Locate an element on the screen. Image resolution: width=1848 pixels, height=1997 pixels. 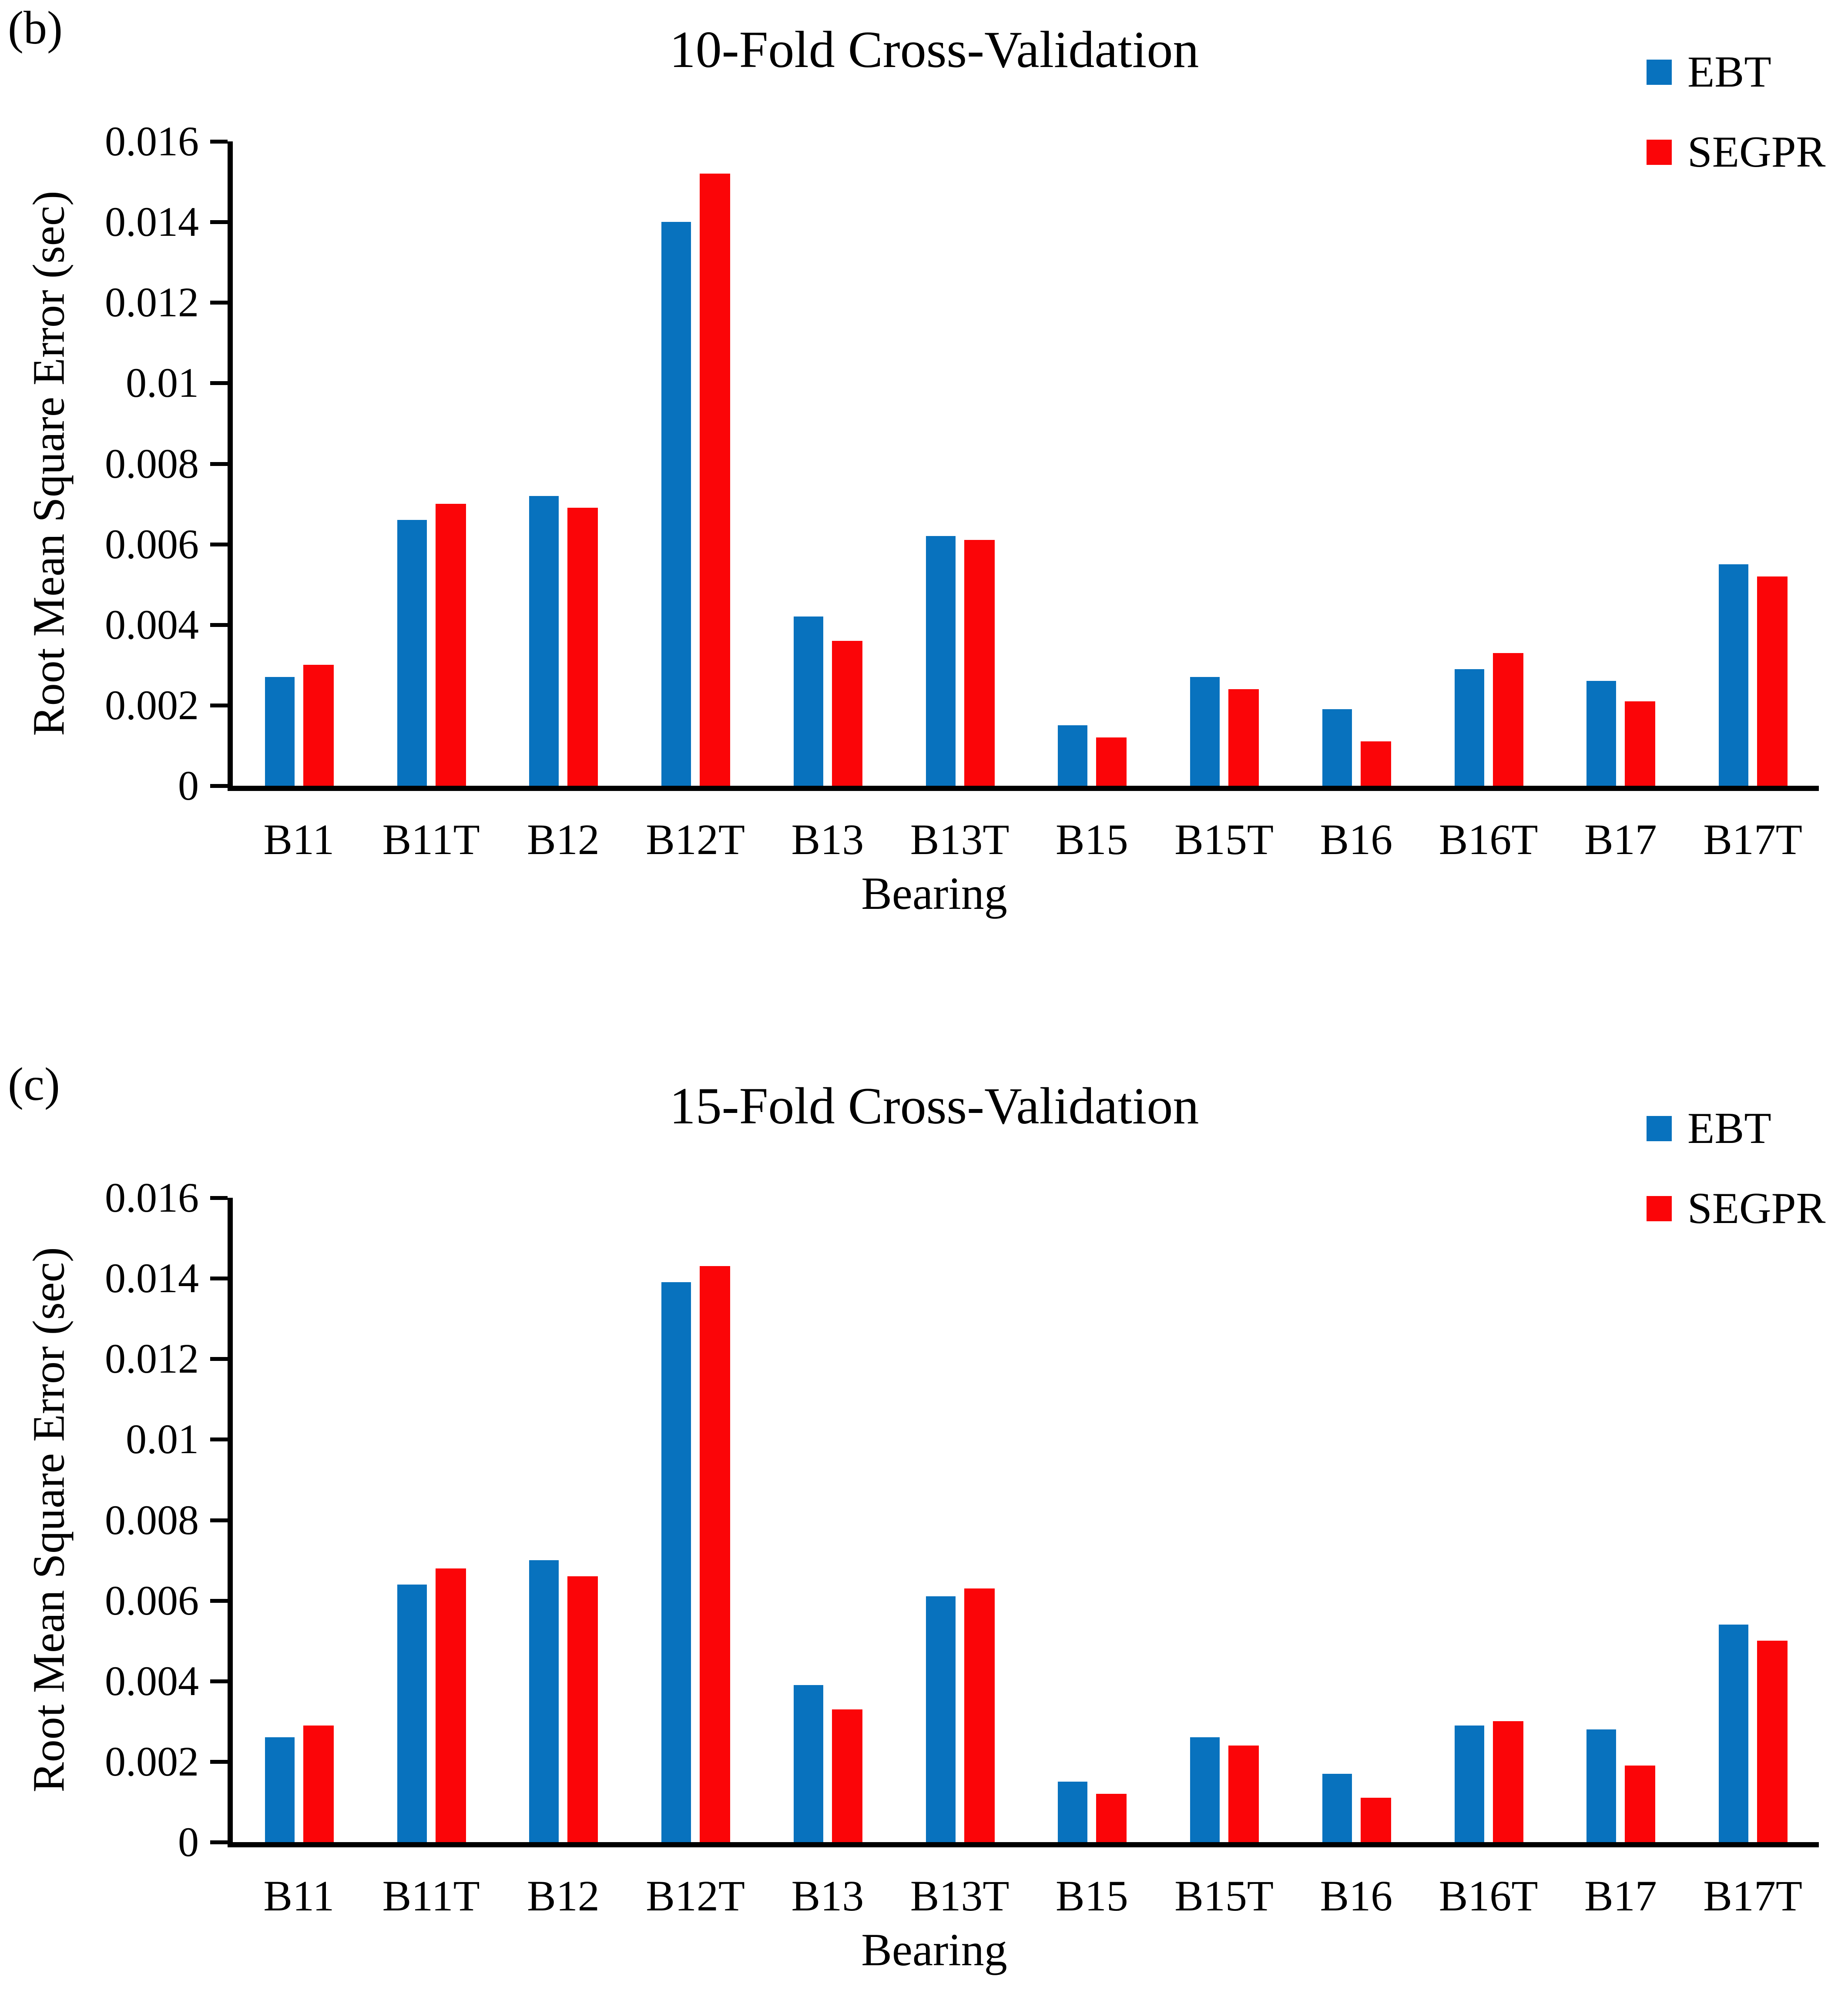
y-tick-label: 0.008 is located at coordinates (152, 463).